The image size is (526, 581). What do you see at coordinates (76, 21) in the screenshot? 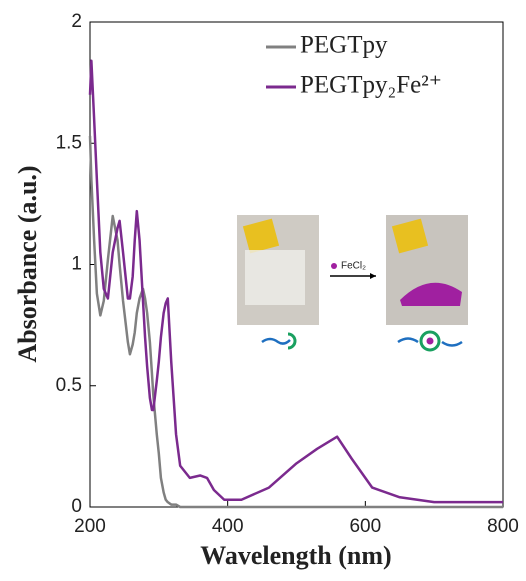
I see `y-tick-label: 2` at bounding box center [76, 21].